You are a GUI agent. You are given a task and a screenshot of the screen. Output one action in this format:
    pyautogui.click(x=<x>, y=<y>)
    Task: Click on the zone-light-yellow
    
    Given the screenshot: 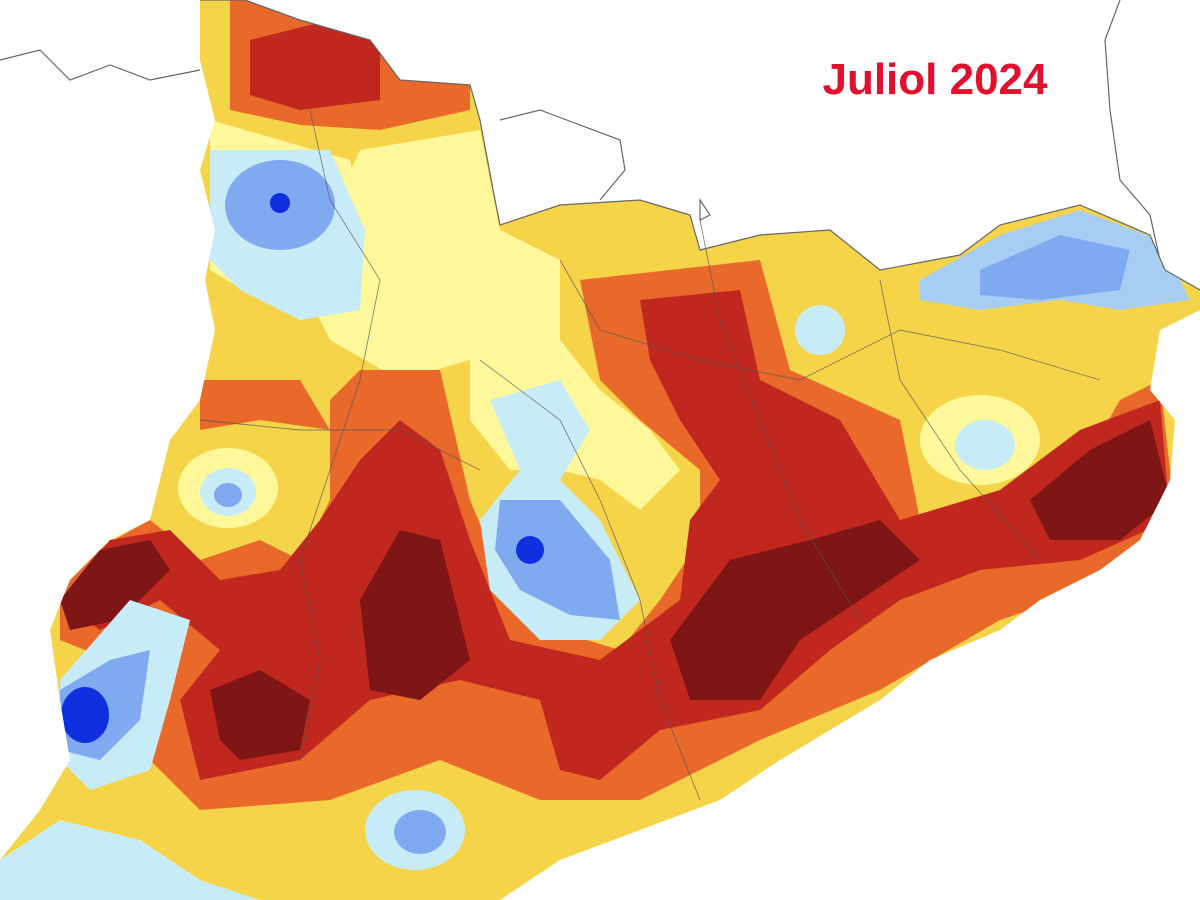 What is the action you would take?
    pyautogui.click(x=430, y=255)
    